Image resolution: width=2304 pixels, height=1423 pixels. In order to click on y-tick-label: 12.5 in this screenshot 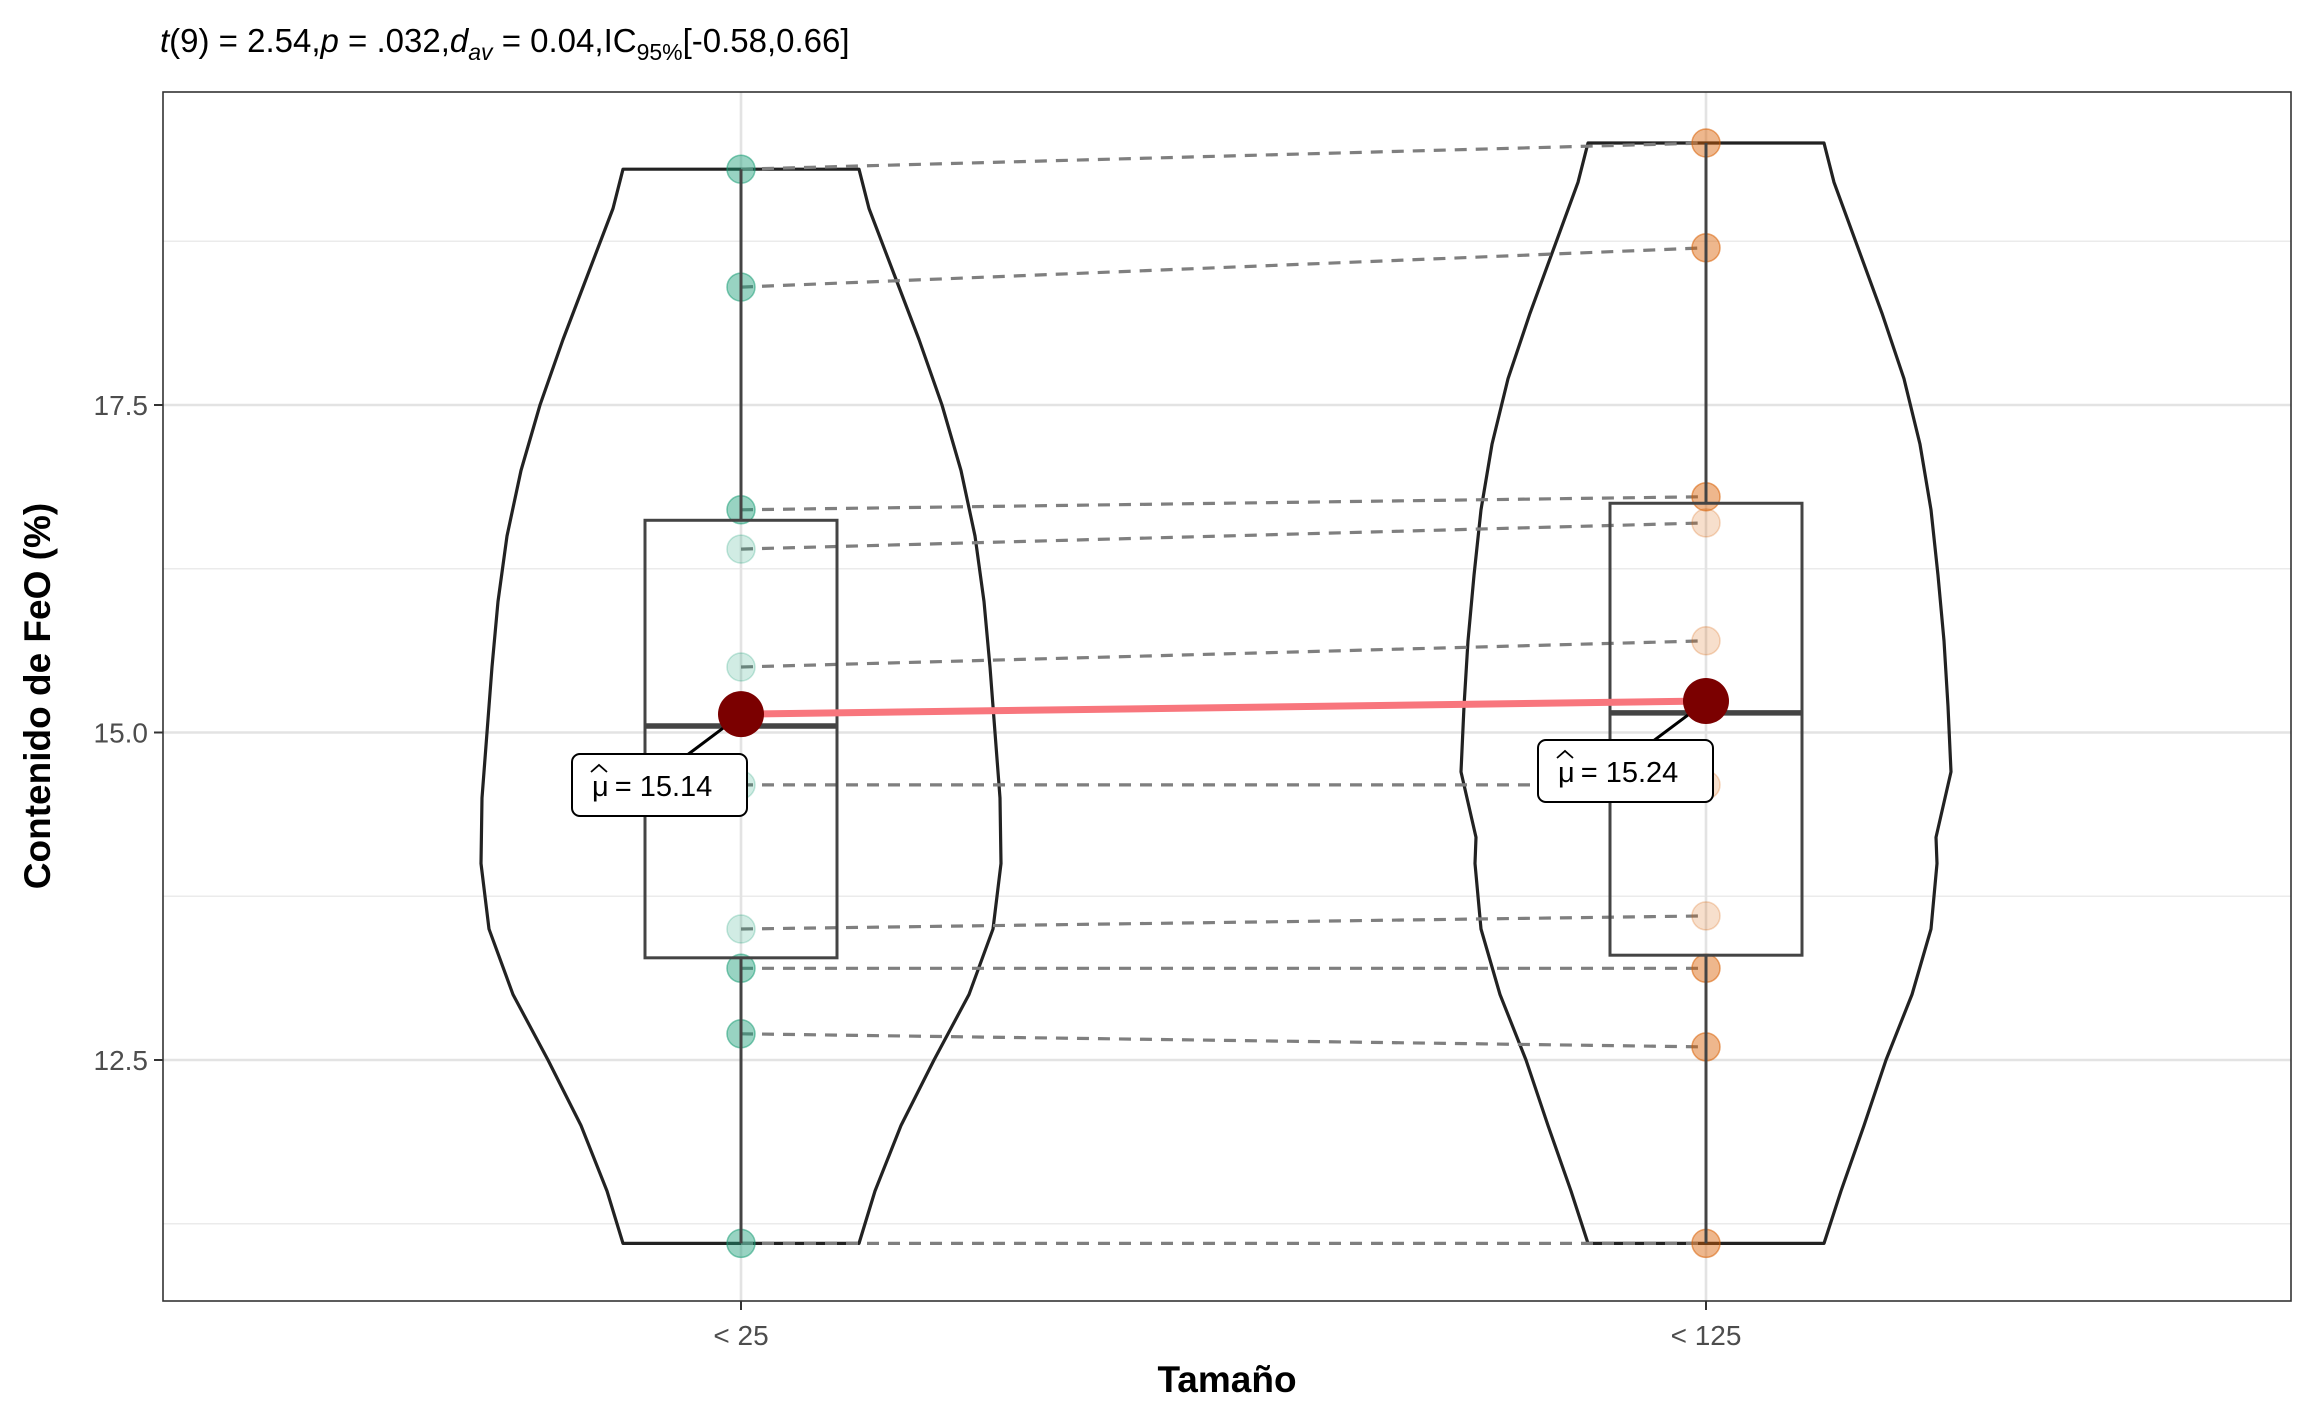, I will do `click(121, 1060)`.